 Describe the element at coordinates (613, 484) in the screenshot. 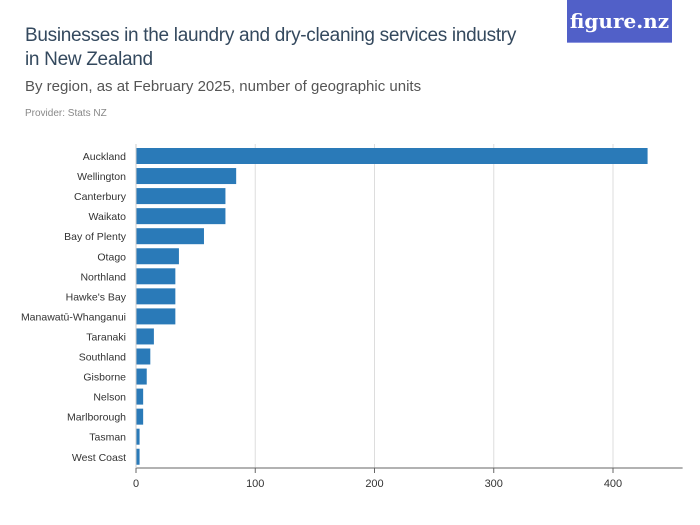

I see `x-tick-label: 400` at that location.